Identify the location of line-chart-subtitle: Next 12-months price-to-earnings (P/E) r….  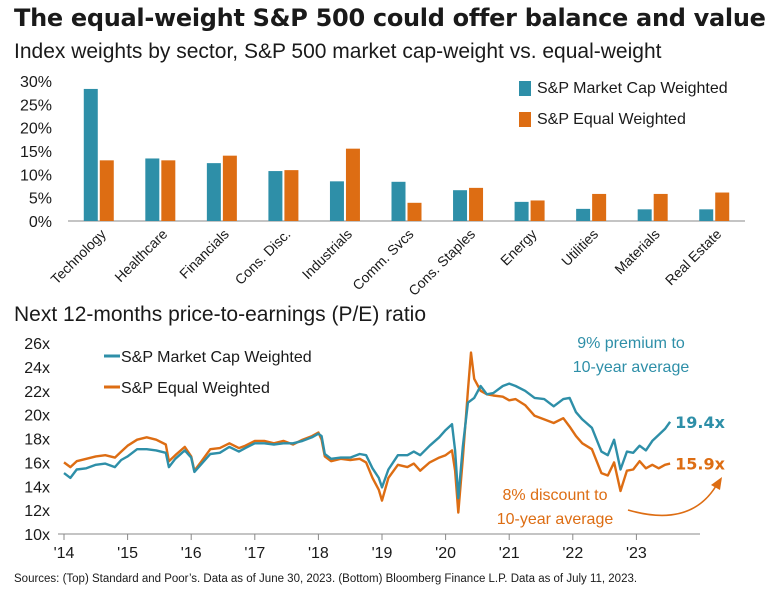
(220, 314).